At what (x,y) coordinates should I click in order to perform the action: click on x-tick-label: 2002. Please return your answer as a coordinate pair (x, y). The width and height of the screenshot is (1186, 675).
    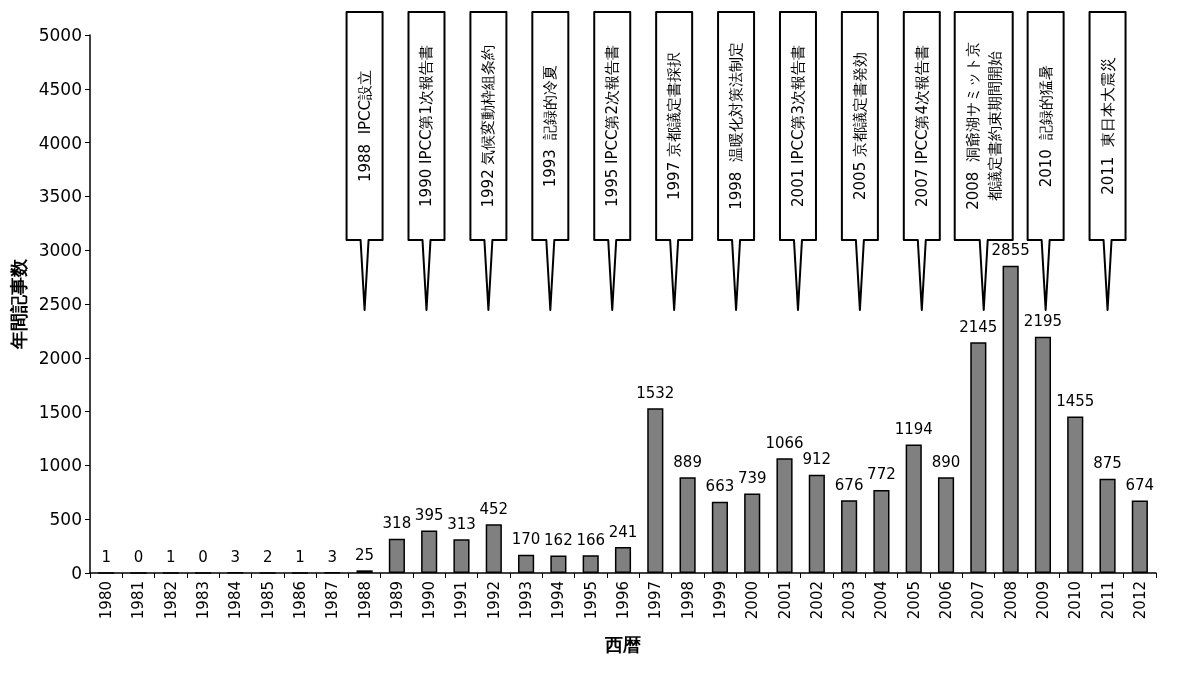
    Looking at the image, I should click on (816, 600).